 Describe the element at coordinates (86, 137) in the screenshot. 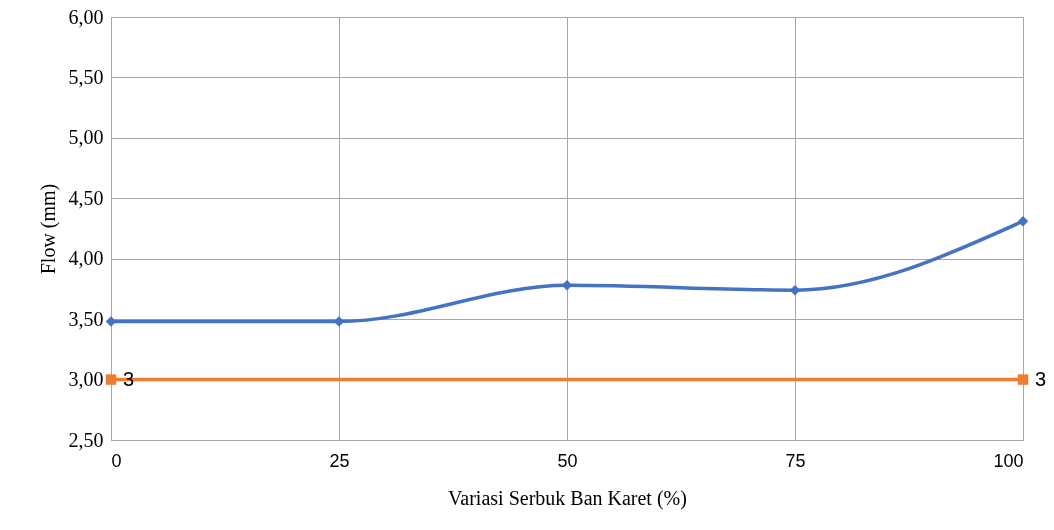

I see `y-tick-label: 5,00` at that location.